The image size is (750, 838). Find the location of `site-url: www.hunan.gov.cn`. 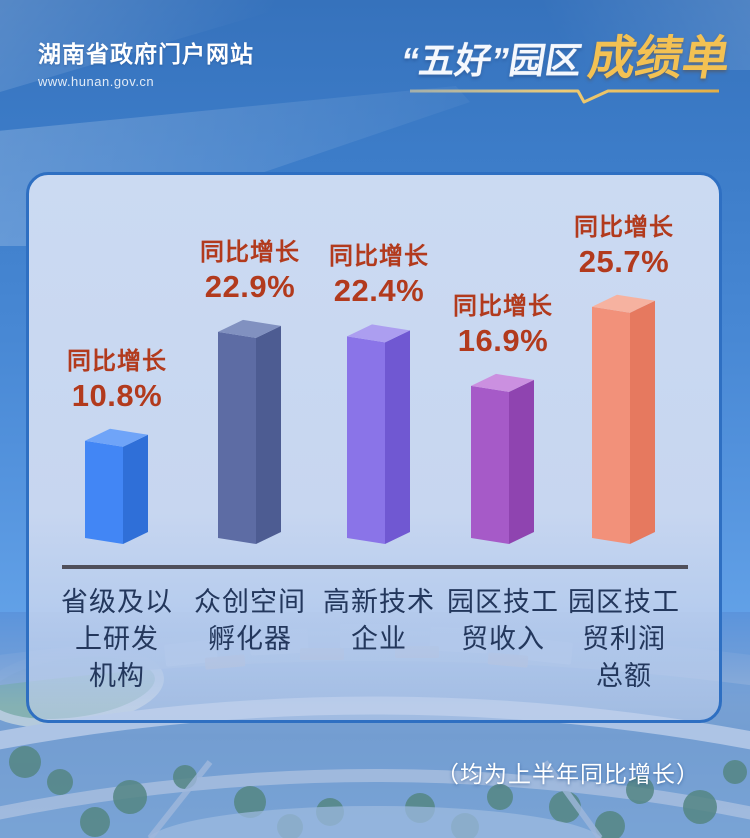

site-url: www.hunan.gov.cn is located at coordinates (96, 81).